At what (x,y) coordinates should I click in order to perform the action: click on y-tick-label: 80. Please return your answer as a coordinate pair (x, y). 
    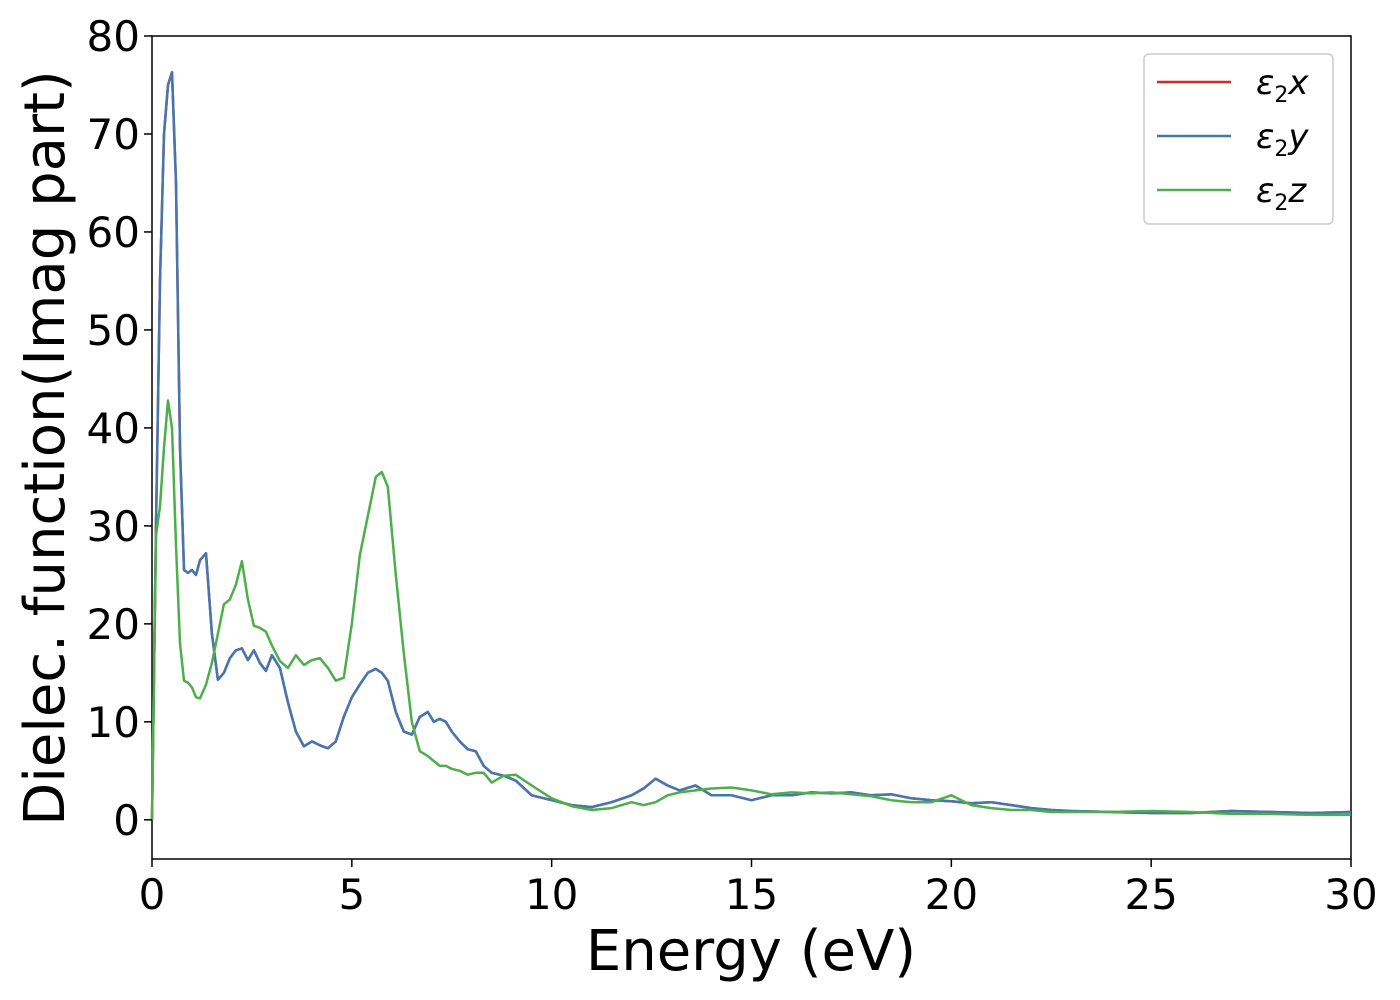
    Looking at the image, I should click on (113, 36).